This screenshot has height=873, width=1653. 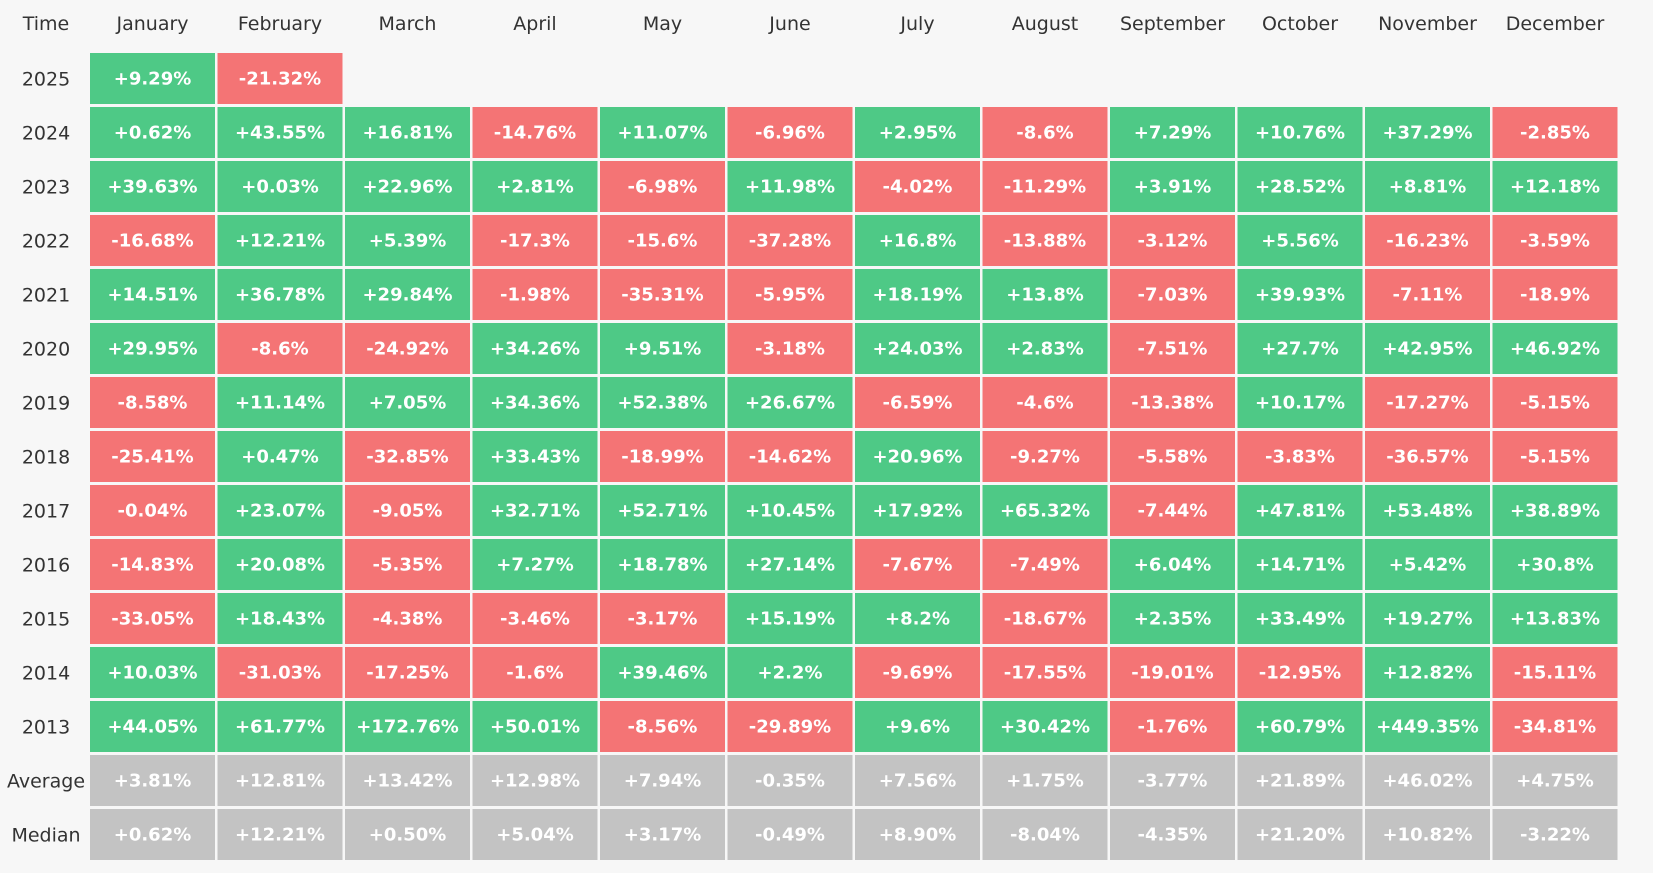 I want to click on heatmap-cell: +29.84%, so click(x=407, y=294).